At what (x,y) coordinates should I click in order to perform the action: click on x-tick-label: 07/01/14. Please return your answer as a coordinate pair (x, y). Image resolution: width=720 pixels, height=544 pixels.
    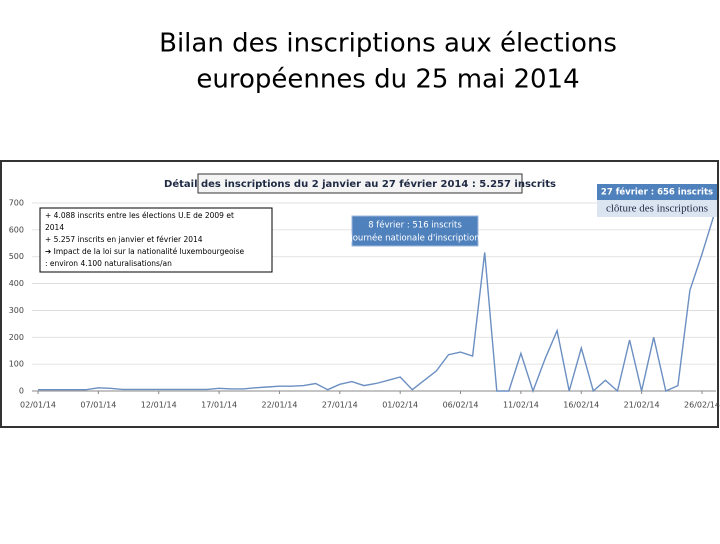
    Looking at the image, I should click on (98, 405).